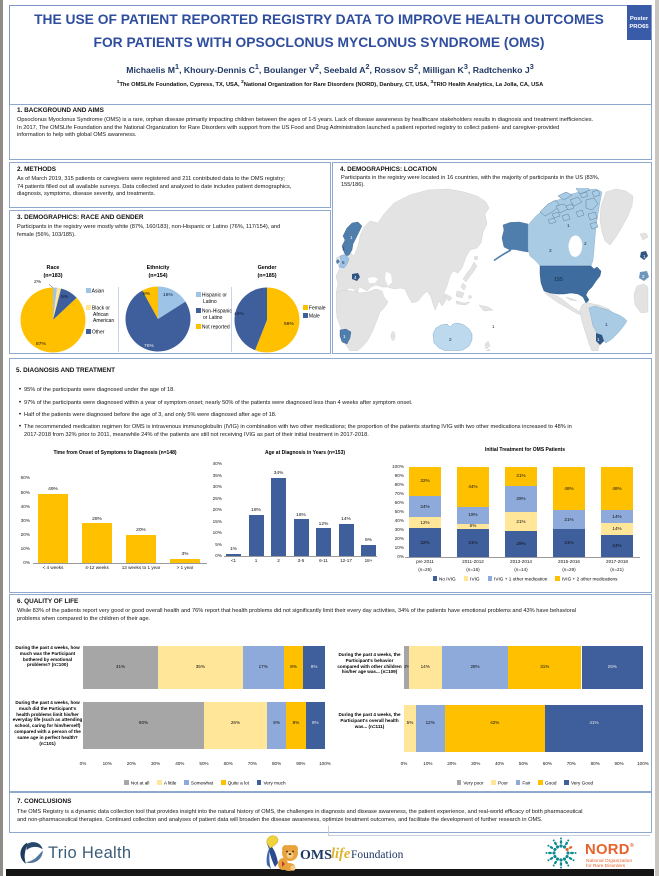  I want to click on svg-text: 5, so click(343, 262).